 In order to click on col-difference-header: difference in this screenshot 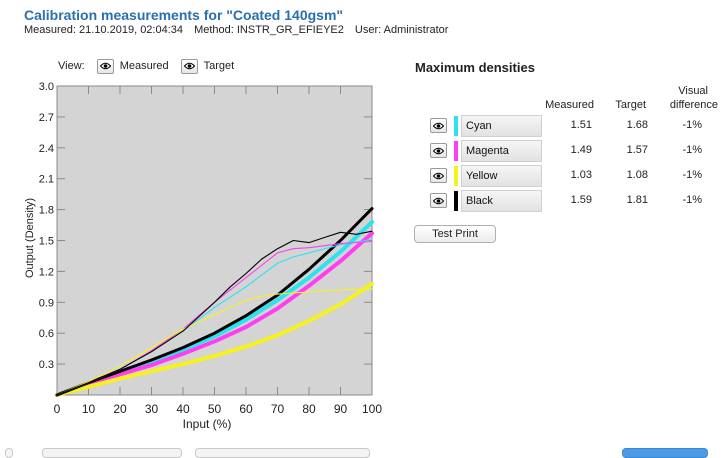, I will do `click(693, 105)`.